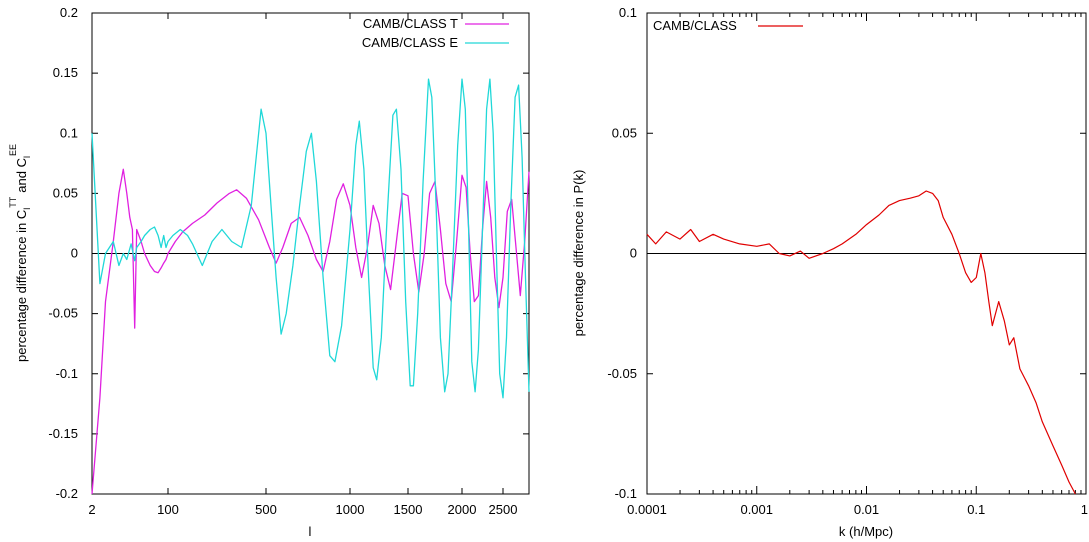 The width and height of the screenshot is (1089, 542). What do you see at coordinates (13, 150) in the screenshot?
I see `left-ylabel-sup2: EE` at bounding box center [13, 150].